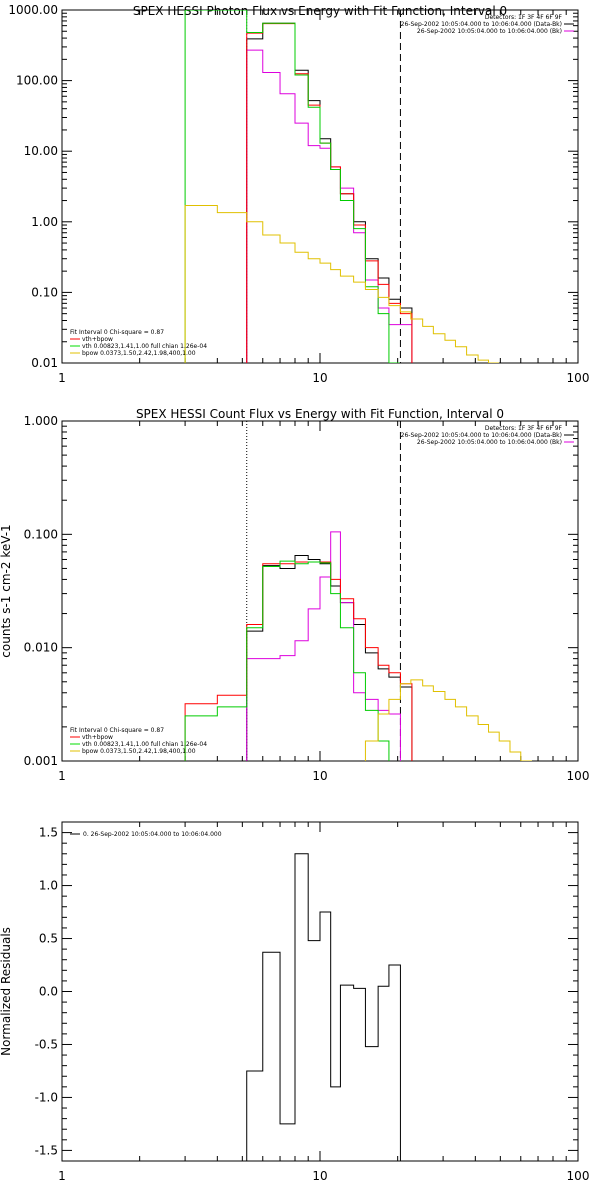  What do you see at coordinates (41, 648) in the screenshot?
I see `y-tick-label: 0.010` at bounding box center [41, 648].